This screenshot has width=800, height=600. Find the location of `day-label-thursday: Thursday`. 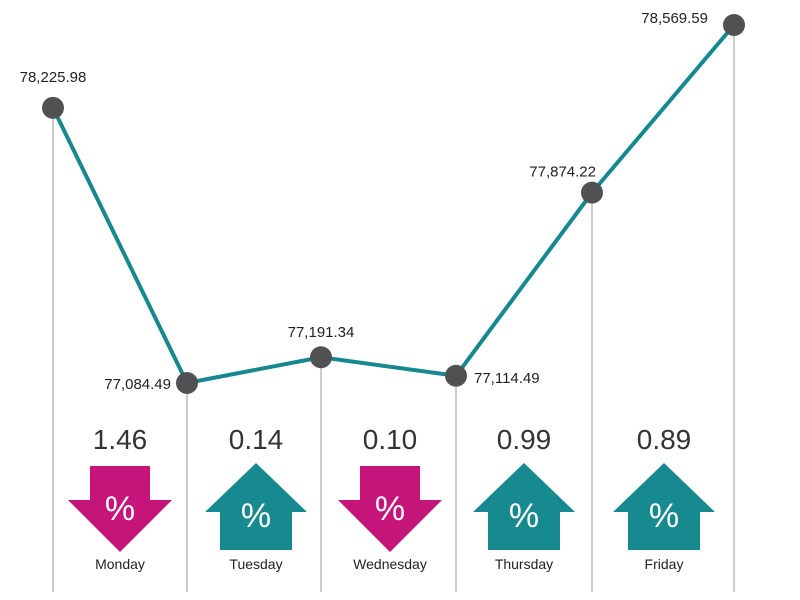

day-label-thursday: Thursday is located at coordinates (524, 564).